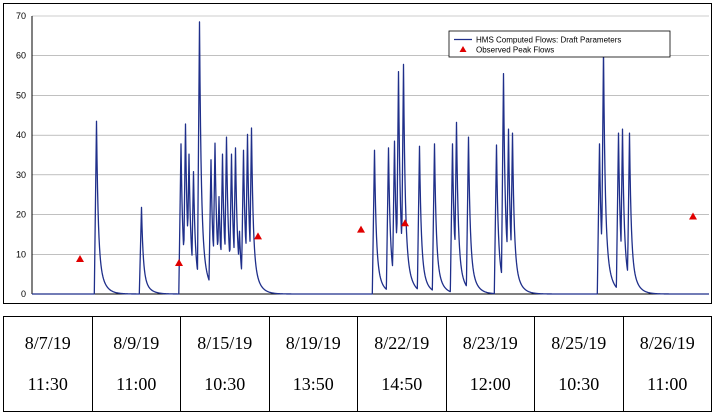 Image resolution: width=719 pixels, height=418 pixels. I want to click on cell-date: 8/22/19, so click(402, 343).